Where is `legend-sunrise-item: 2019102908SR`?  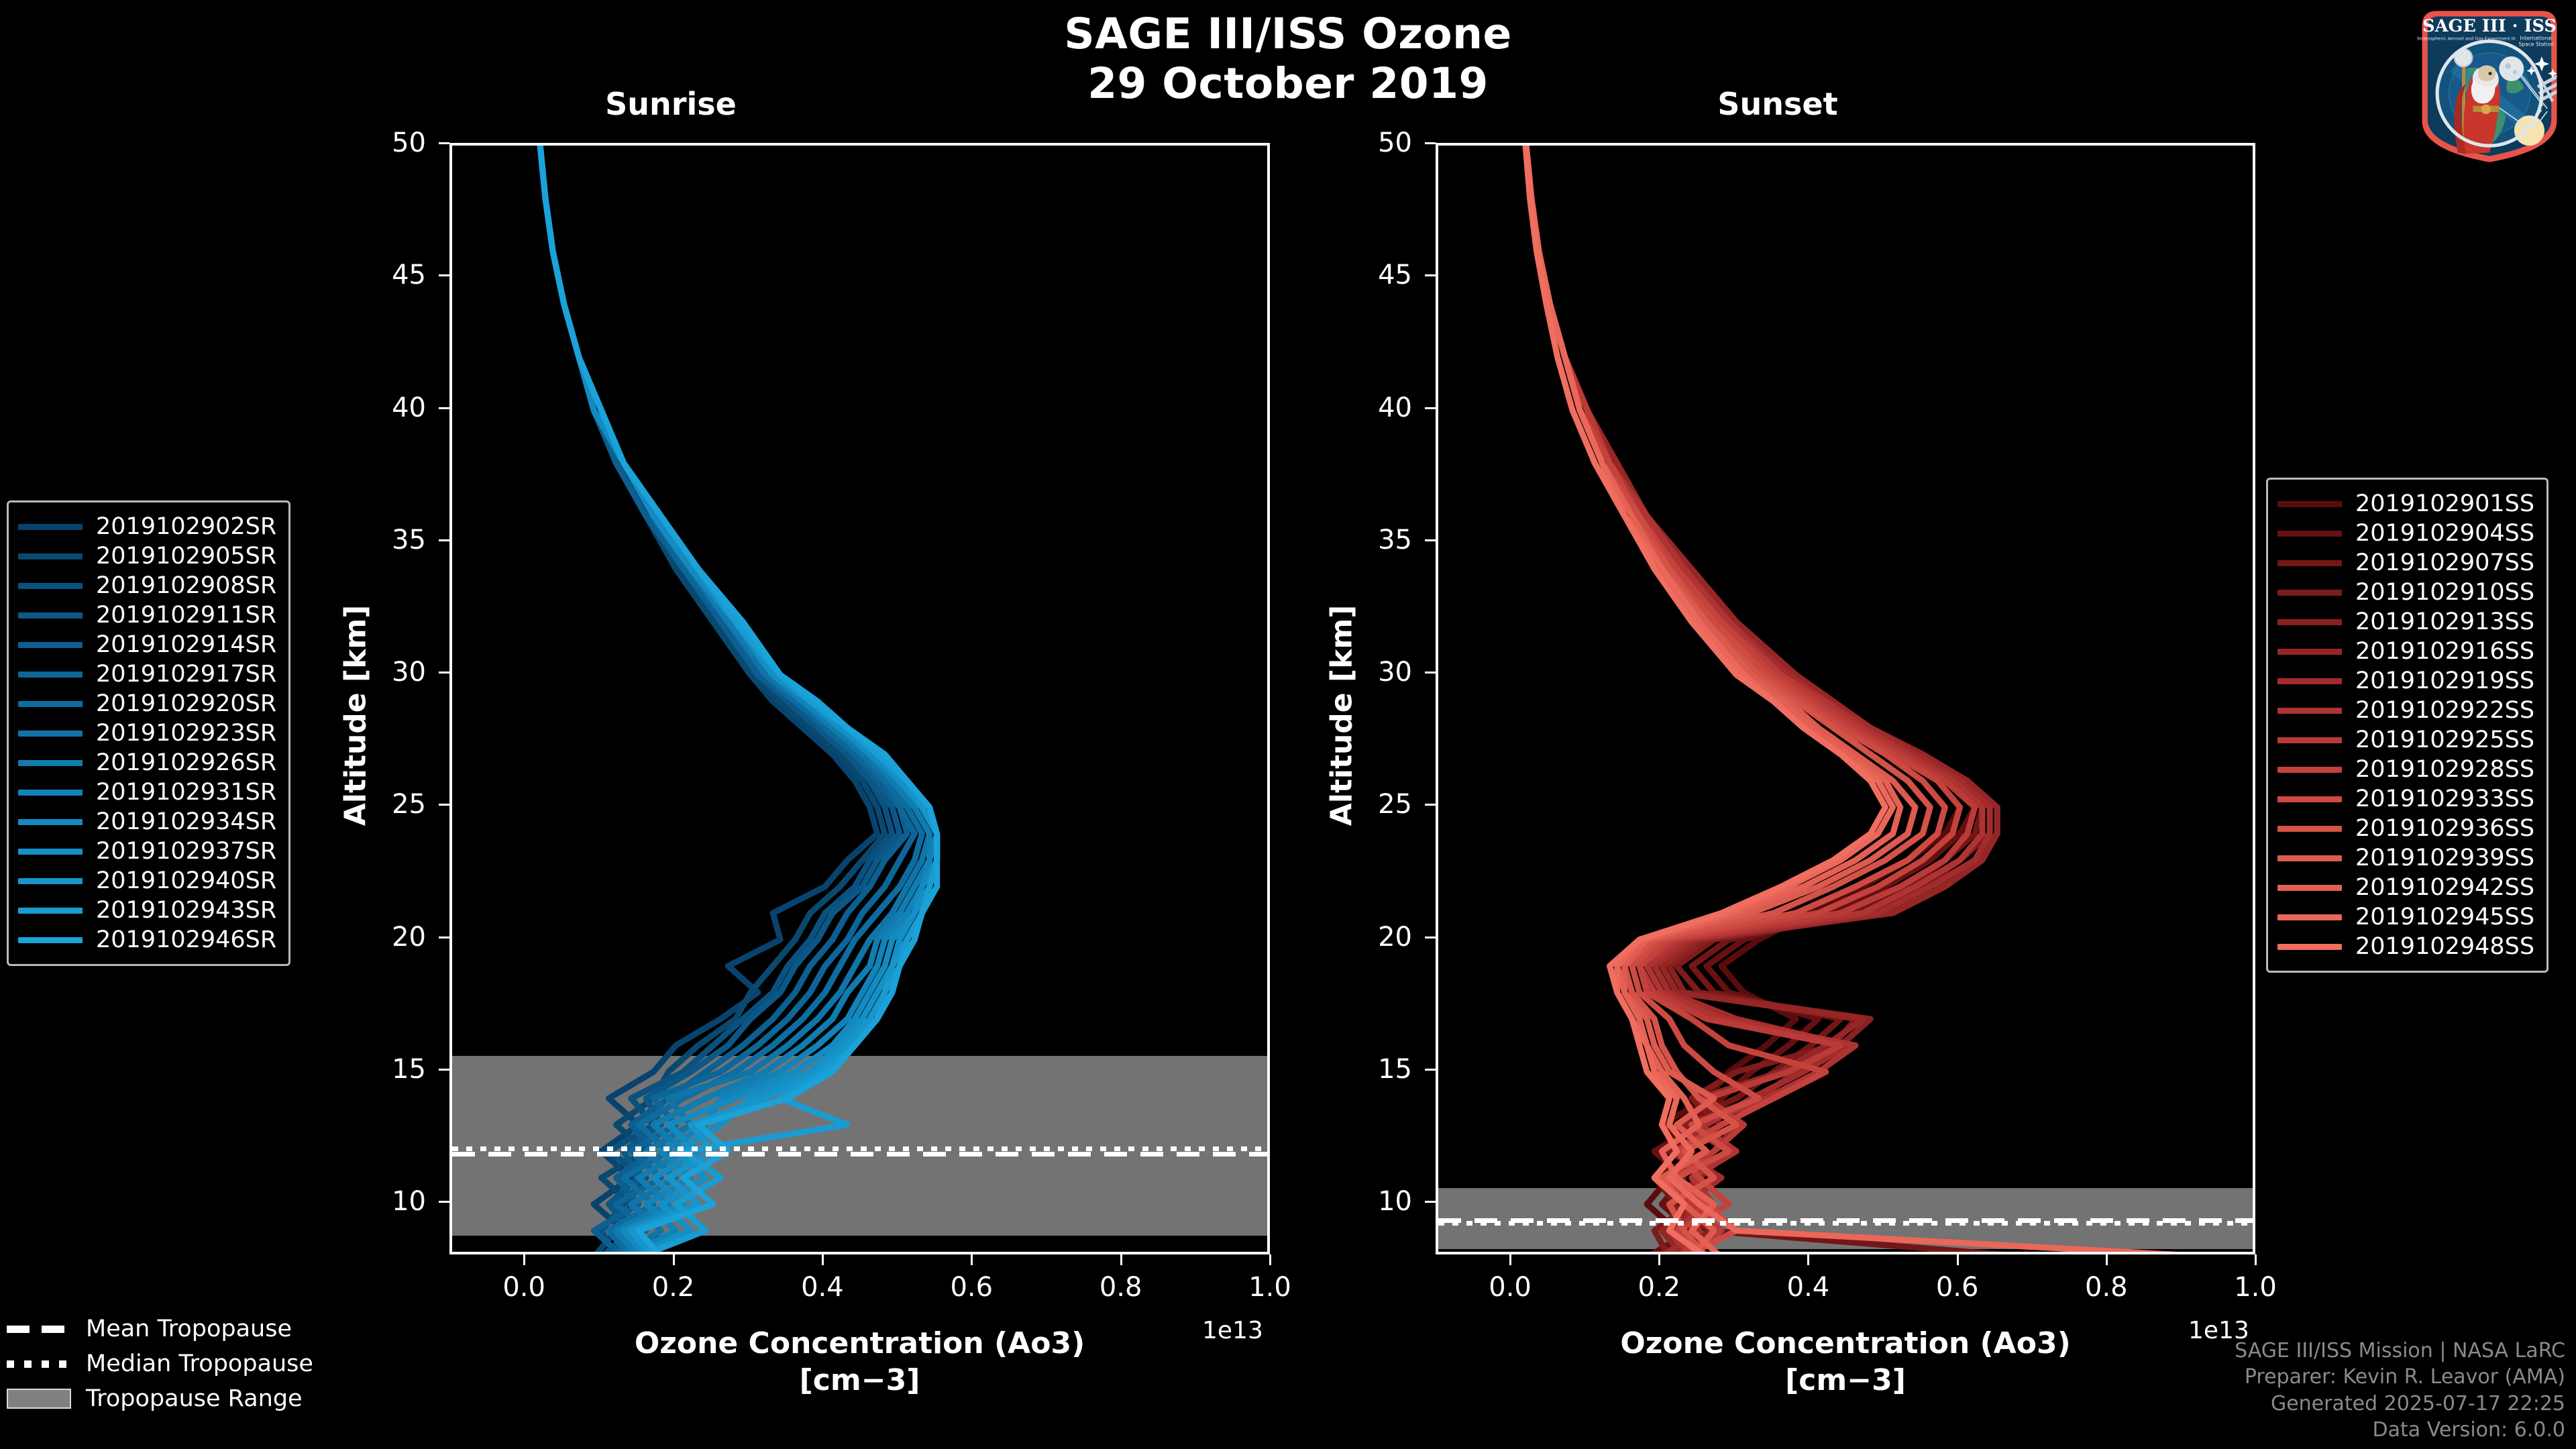
legend-sunrise-item: 2019102908SR is located at coordinates (147, 585).